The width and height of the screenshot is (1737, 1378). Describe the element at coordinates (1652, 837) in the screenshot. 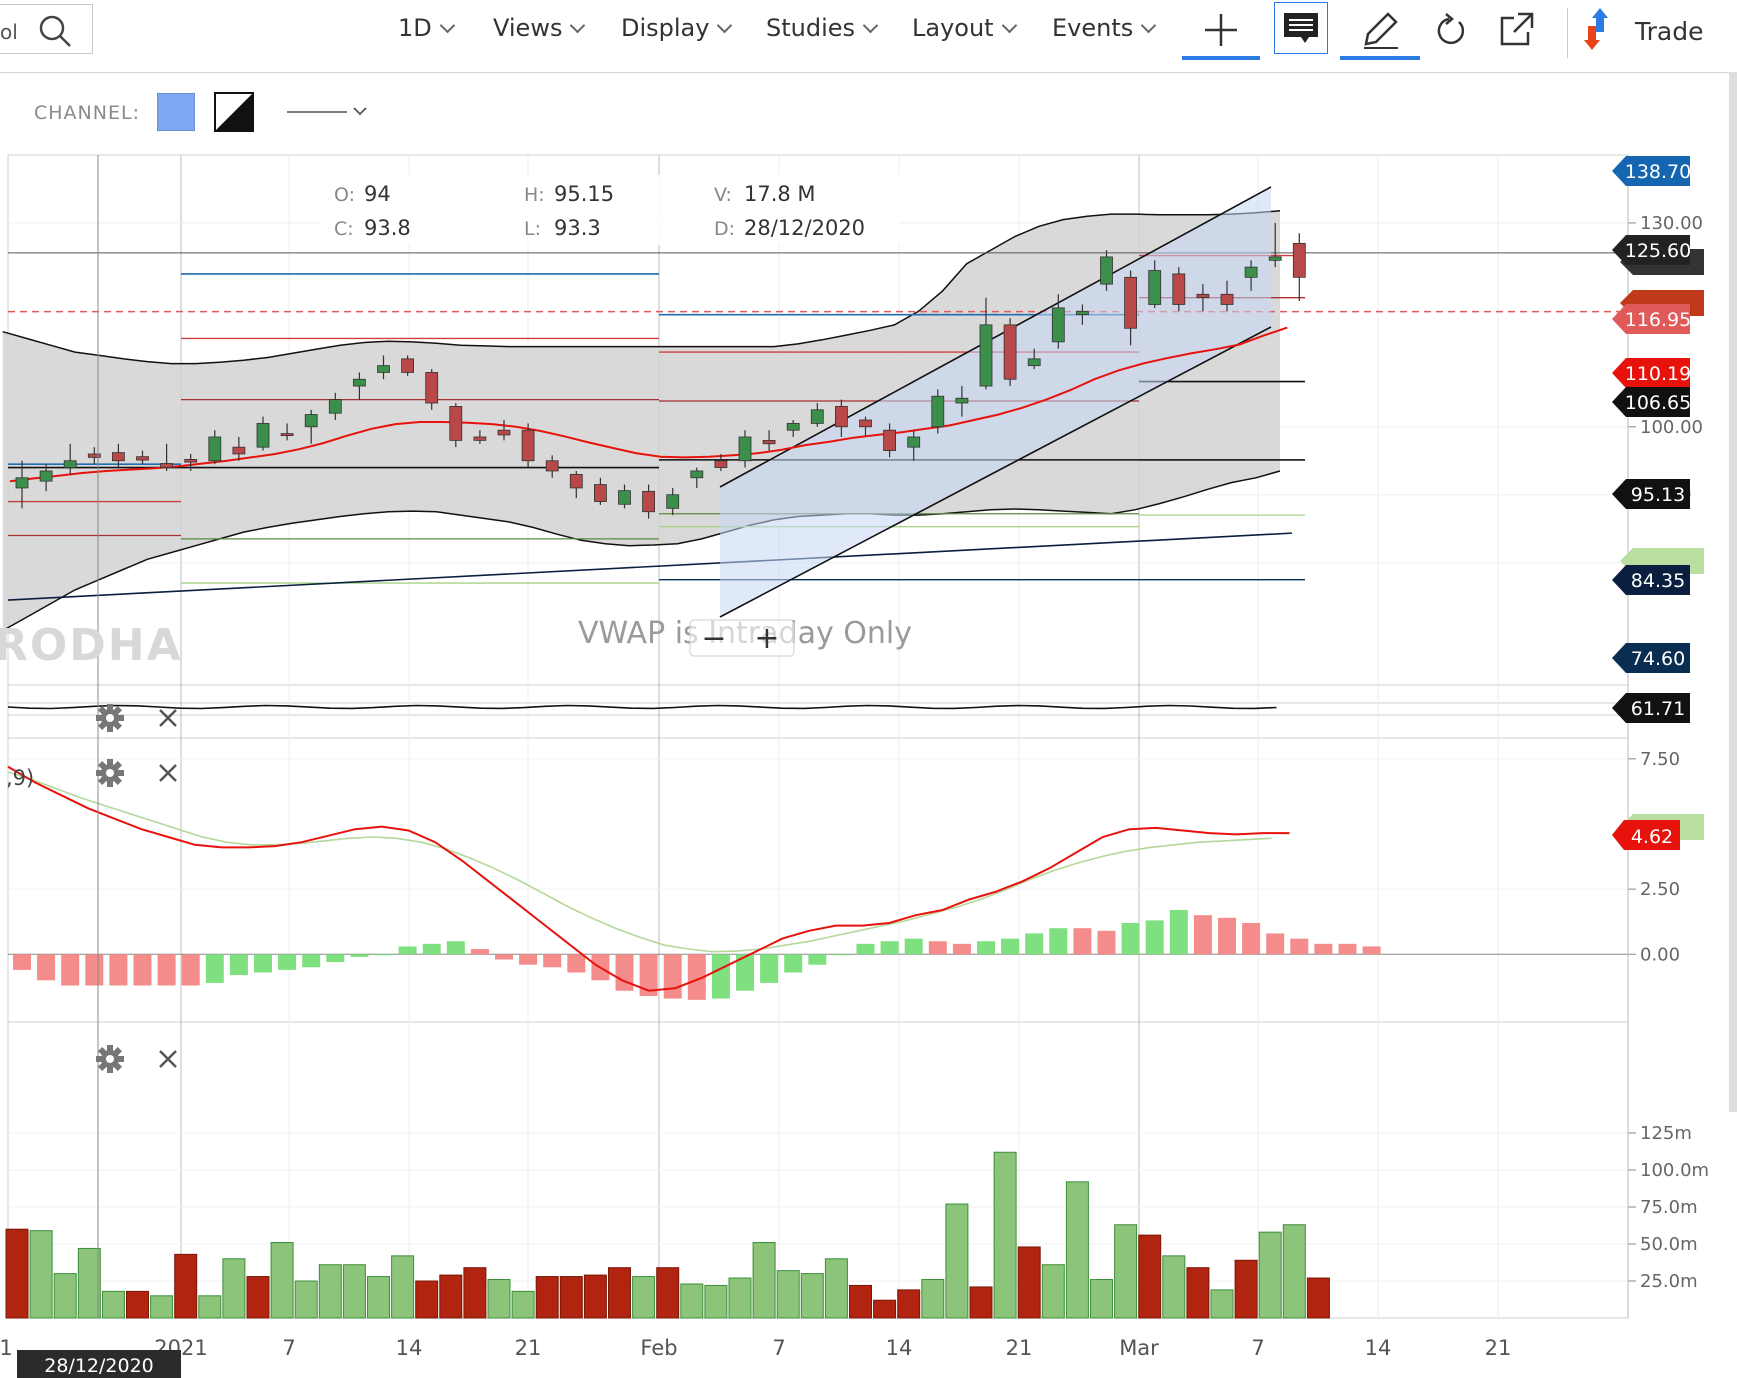

I see `macd-badge-value: 4.62` at that location.